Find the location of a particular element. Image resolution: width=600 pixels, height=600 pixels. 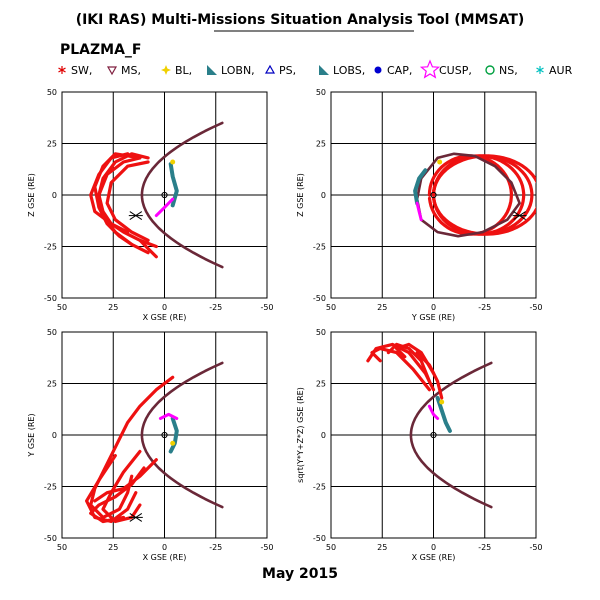

legend-item-ps: PS, is located at coordinates (280, 70).